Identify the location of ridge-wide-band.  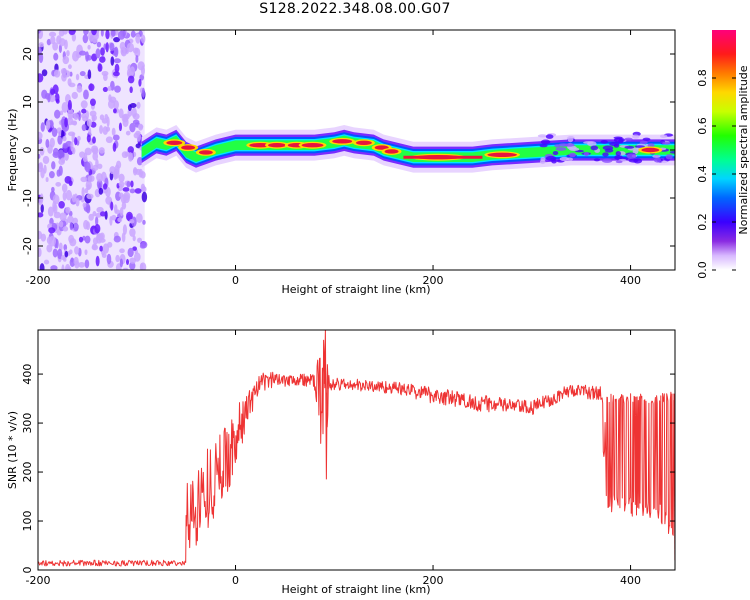
(606, 148).